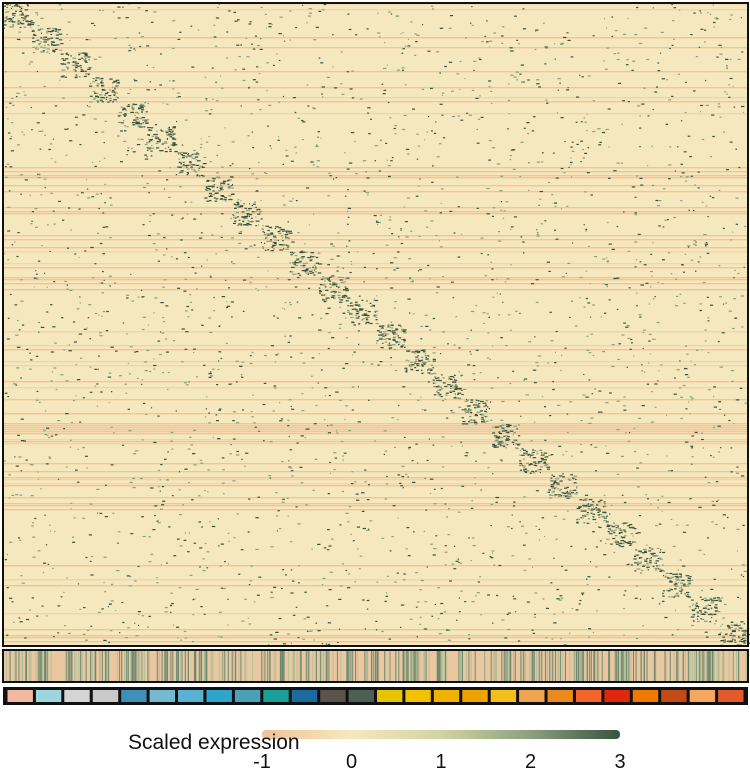 Image resolution: width=750 pixels, height=780 pixels. What do you see at coordinates (440, 762) in the screenshot?
I see `legend-tick-label: 1` at bounding box center [440, 762].